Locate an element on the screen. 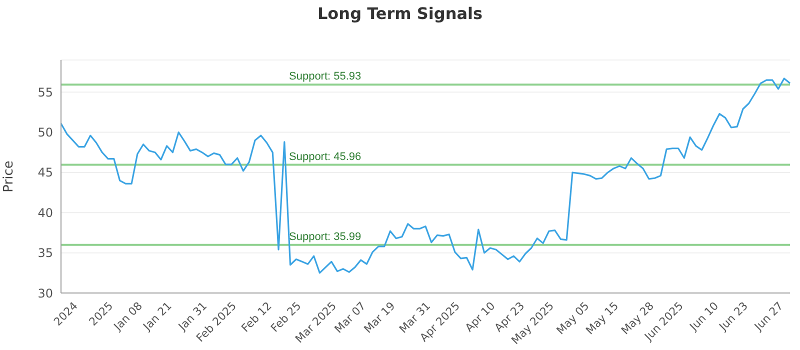  y-tick-label: 55 is located at coordinates (45, 92).